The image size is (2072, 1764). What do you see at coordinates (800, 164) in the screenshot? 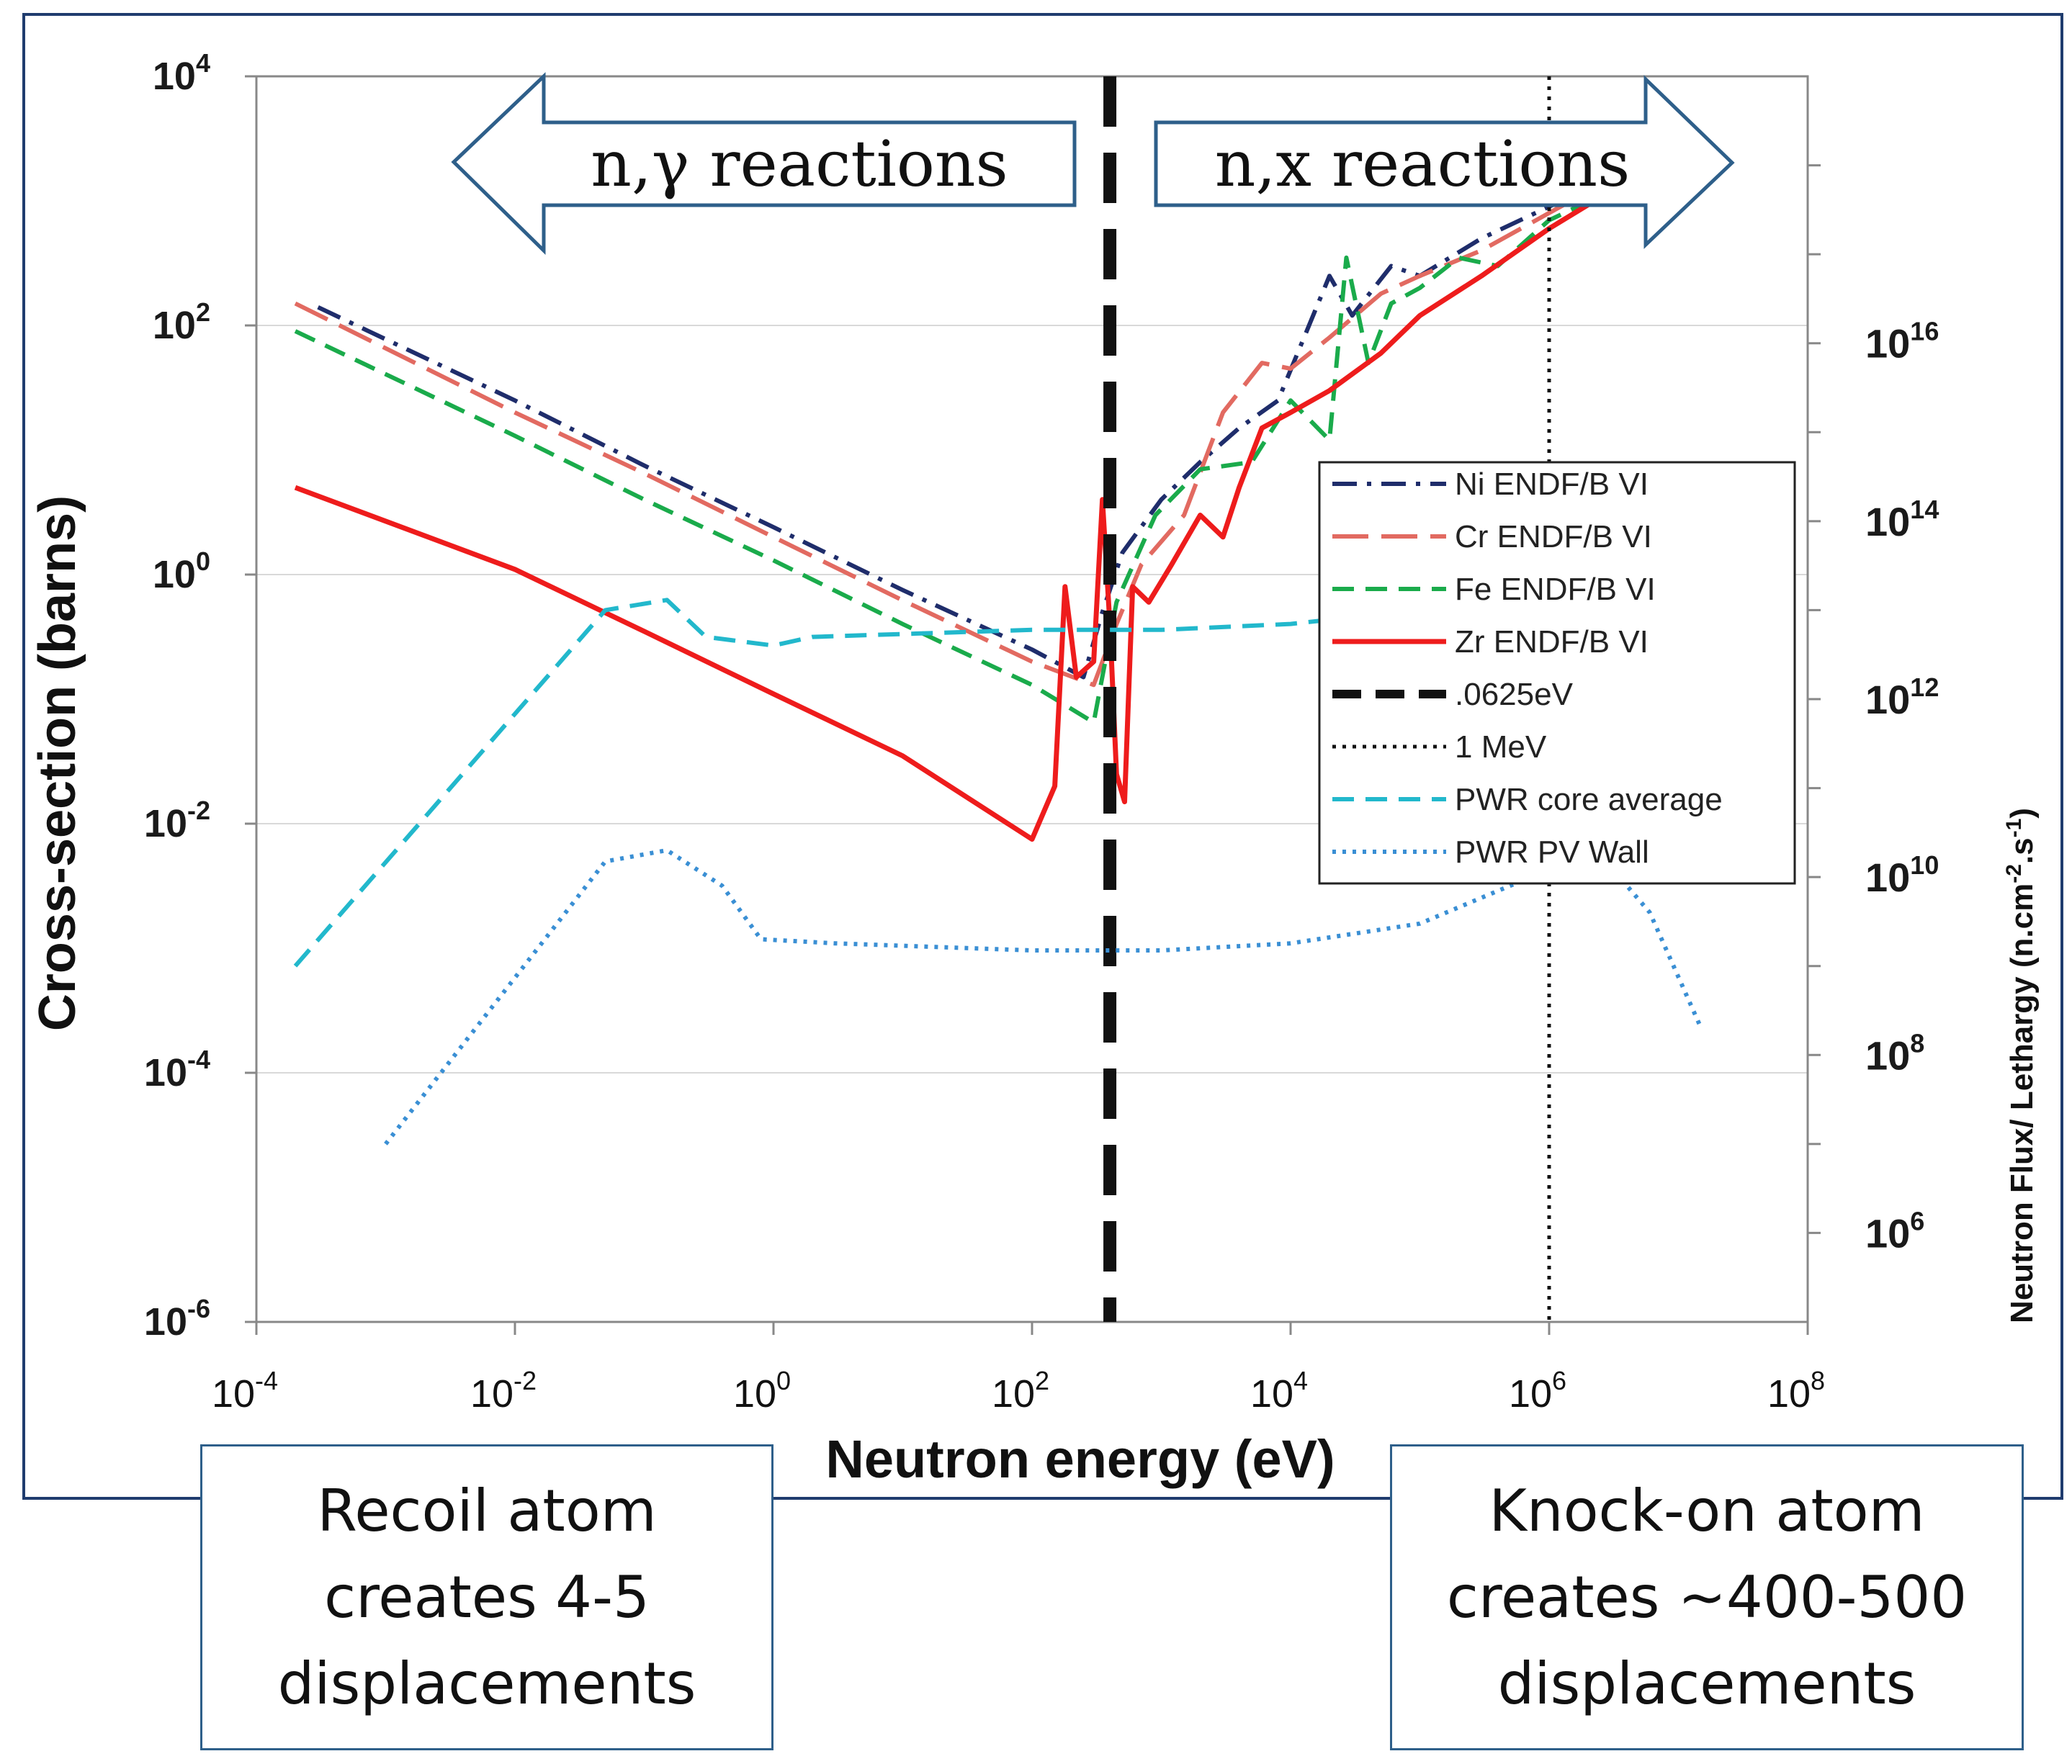
I see `n-gamma-label: n,γ reactions` at bounding box center [800, 164].